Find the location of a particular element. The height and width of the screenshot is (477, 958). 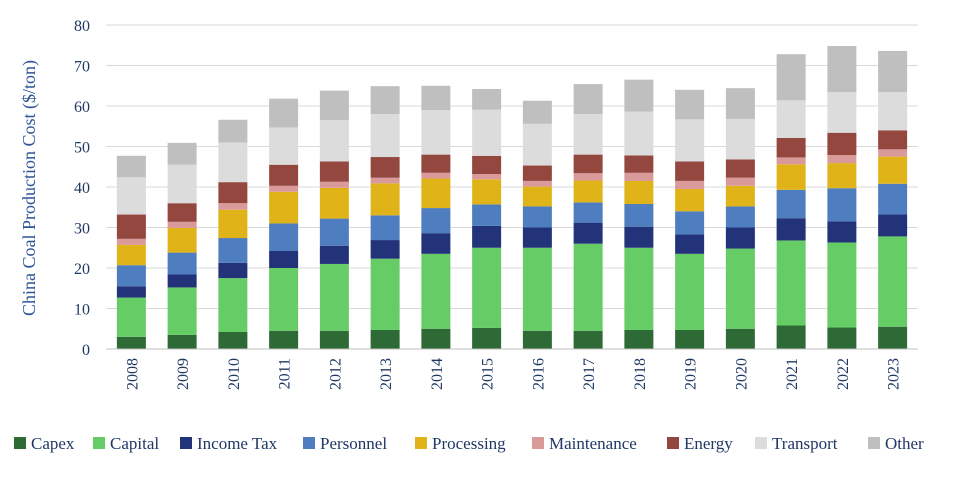

x-tick-label: 2022 is located at coordinates (843, 374).